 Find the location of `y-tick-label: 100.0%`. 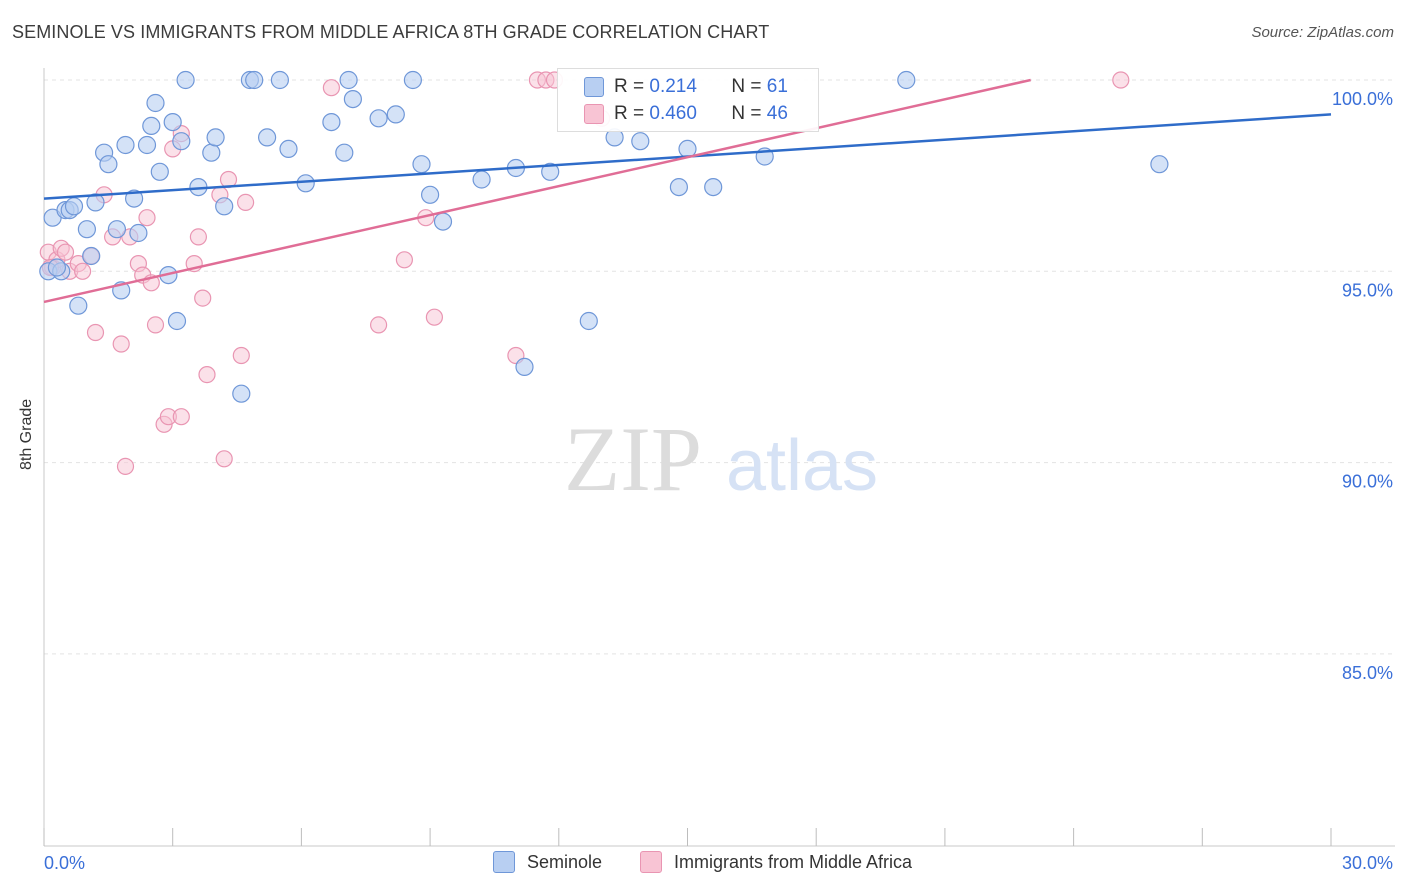

y-tick-label: 100.0% is located at coordinates (1362, 99).